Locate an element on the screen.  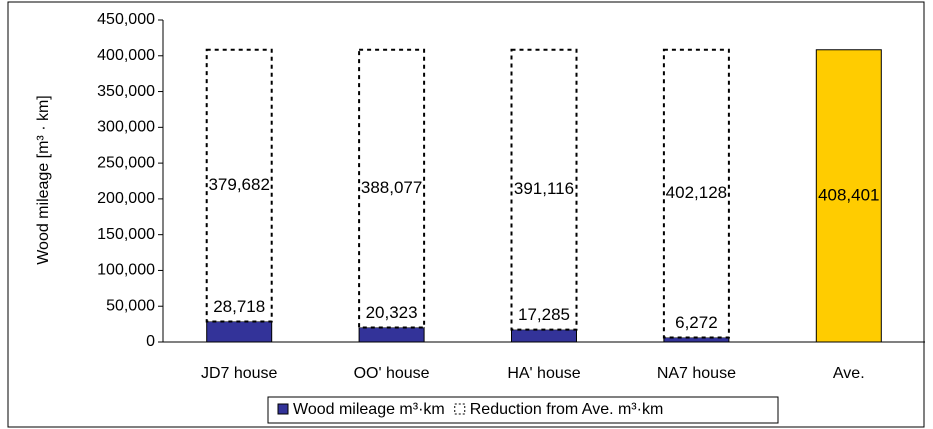
legend-label: Wood mileage m³·km is located at coordinates (369, 409).